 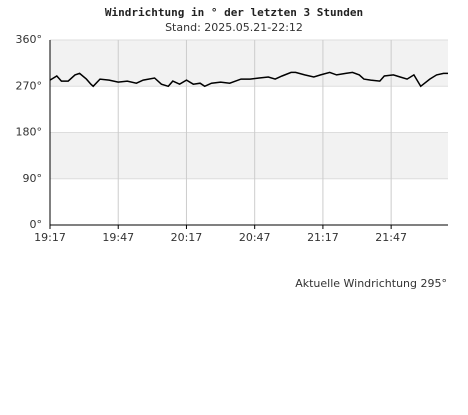 I want to click on annotation: Aktuelle Windrichtung 295°, so click(x=371, y=283).